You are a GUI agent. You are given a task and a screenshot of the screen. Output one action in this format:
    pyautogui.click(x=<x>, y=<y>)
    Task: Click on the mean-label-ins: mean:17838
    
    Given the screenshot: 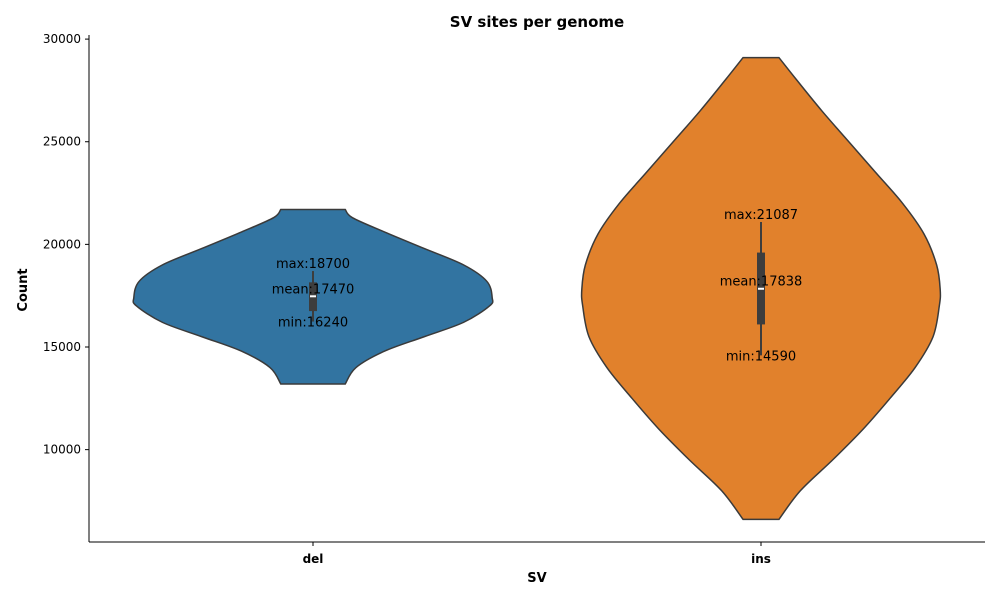 What is the action you would take?
    pyautogui.click(x=761, y=282)
    